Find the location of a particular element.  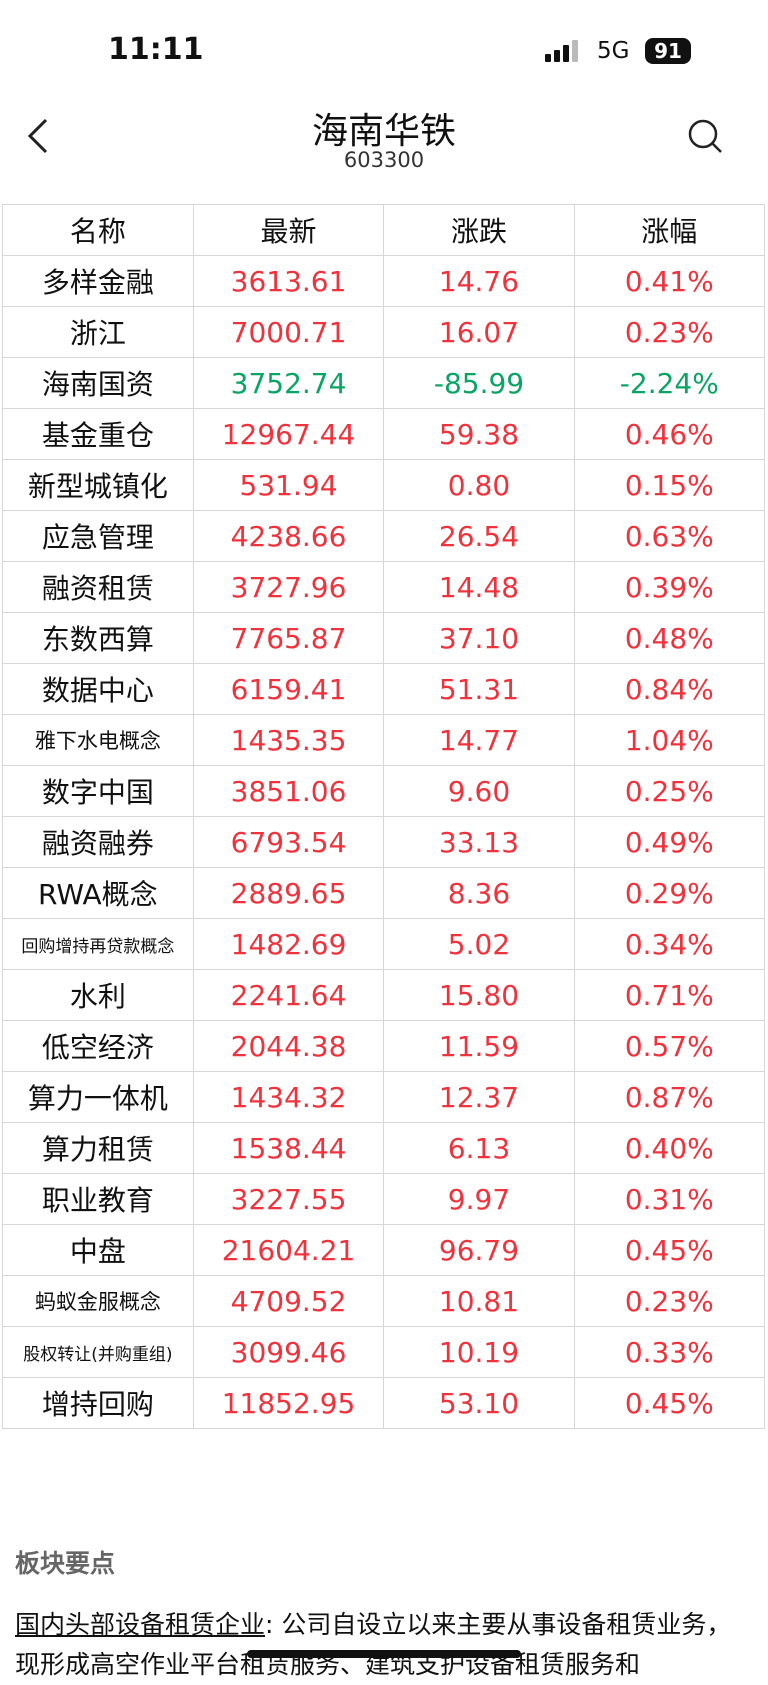

cell: 2241.64 is located at coordinates (288, 995).